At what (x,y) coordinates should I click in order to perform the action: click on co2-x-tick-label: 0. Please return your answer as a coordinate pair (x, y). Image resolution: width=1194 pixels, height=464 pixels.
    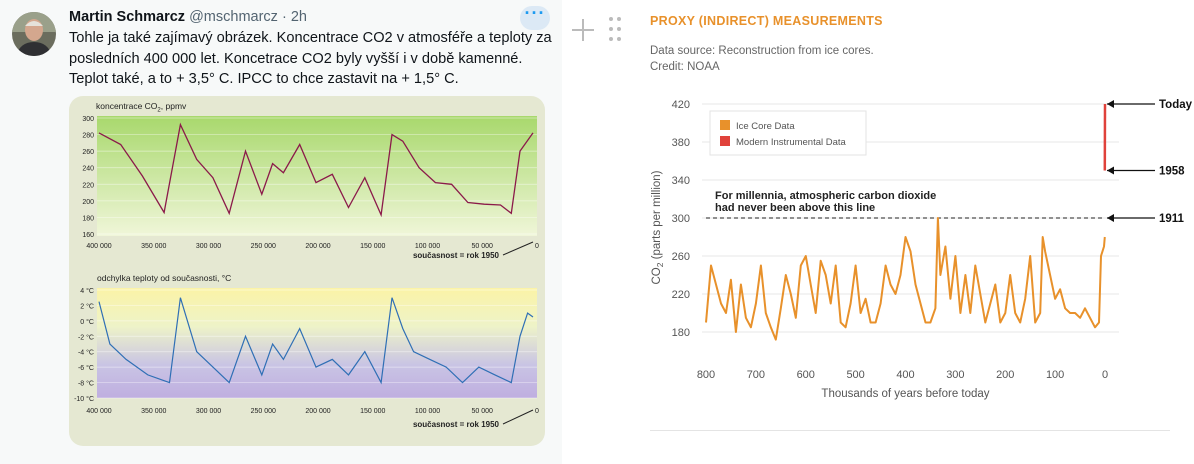
    Looking at the image, I should click on (537, 246).